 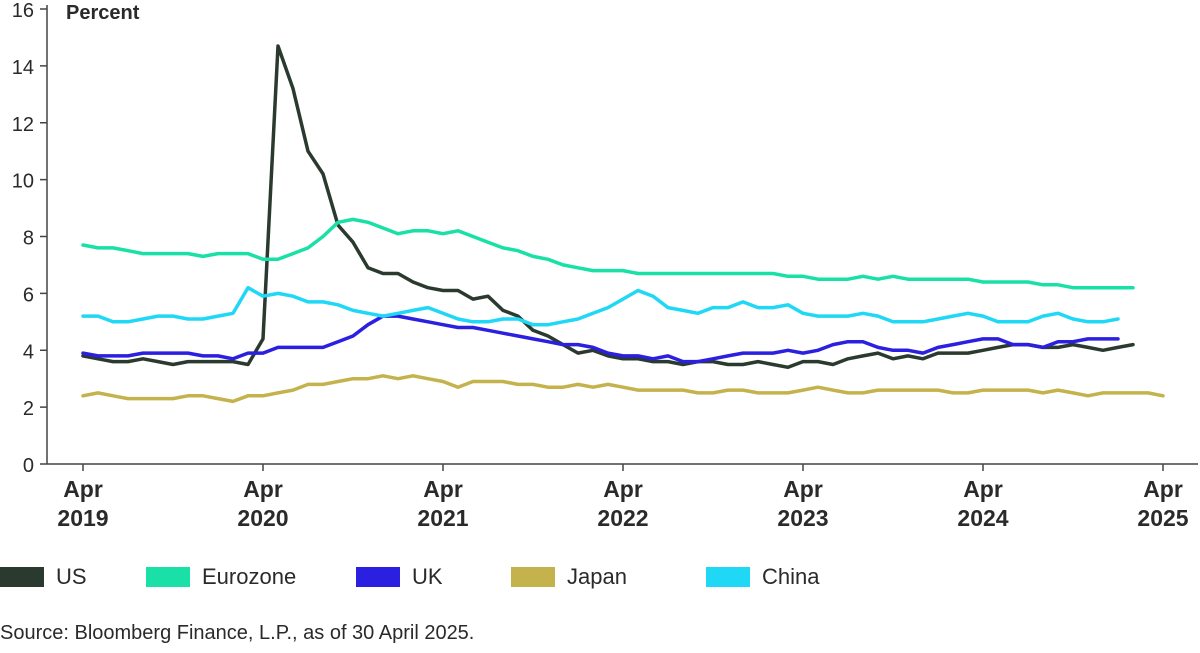 What do you see at coordinates (28, 295) in the screenshot?
I see `y-tick-label: 6` at bounding box center [28, 295].